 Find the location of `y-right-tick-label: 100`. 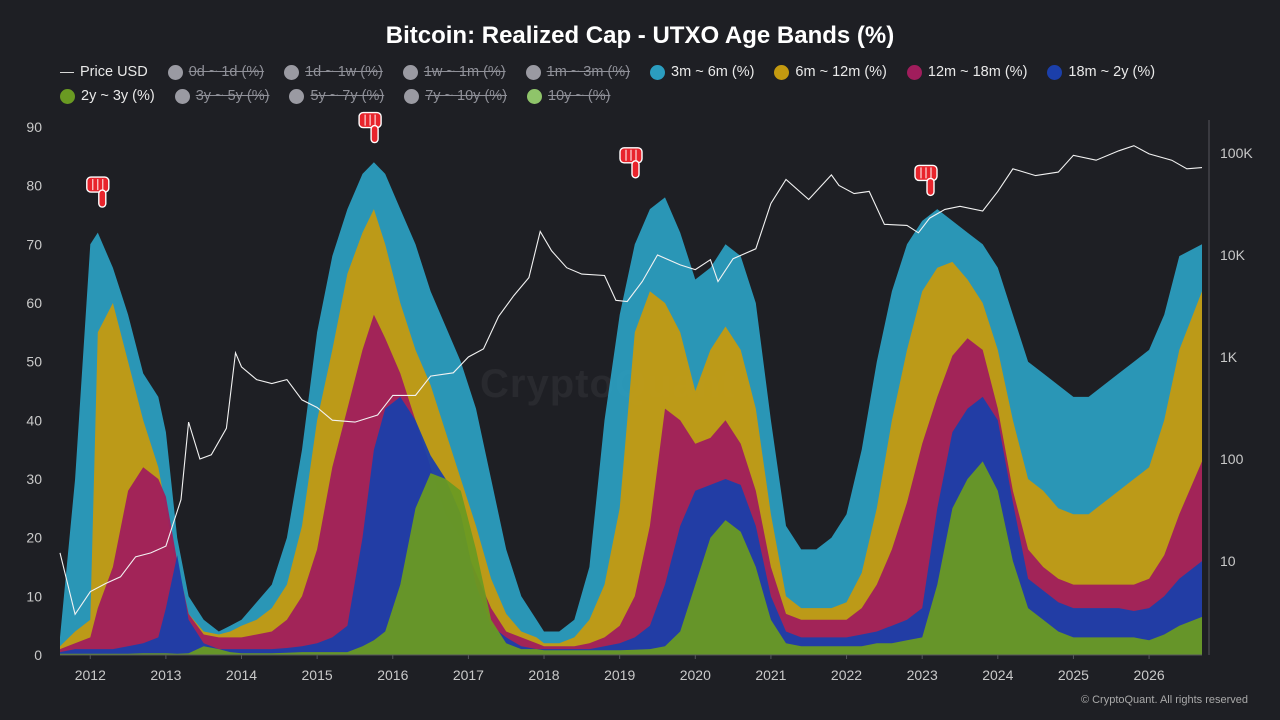

y-right-tick-label: 100 is located at coordinates (1232, 459).